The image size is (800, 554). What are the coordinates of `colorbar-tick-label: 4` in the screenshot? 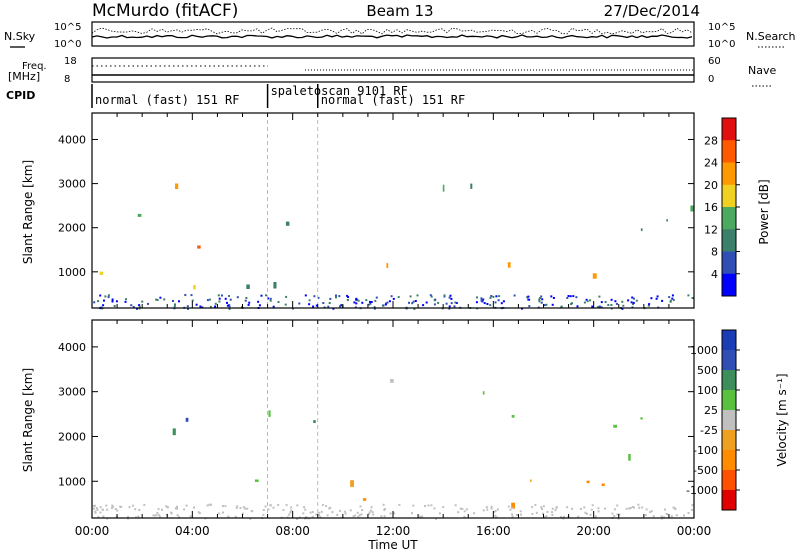 It's located at (714, 274).